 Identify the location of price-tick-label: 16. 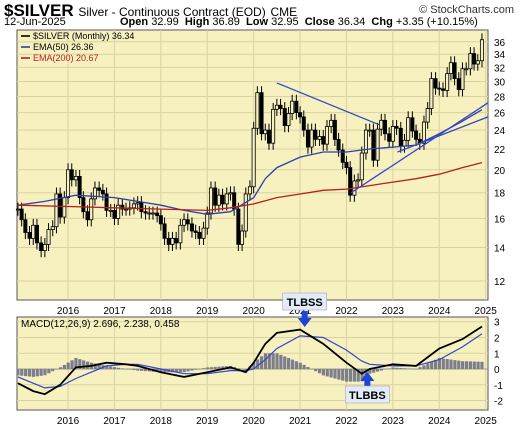
(500, 219).